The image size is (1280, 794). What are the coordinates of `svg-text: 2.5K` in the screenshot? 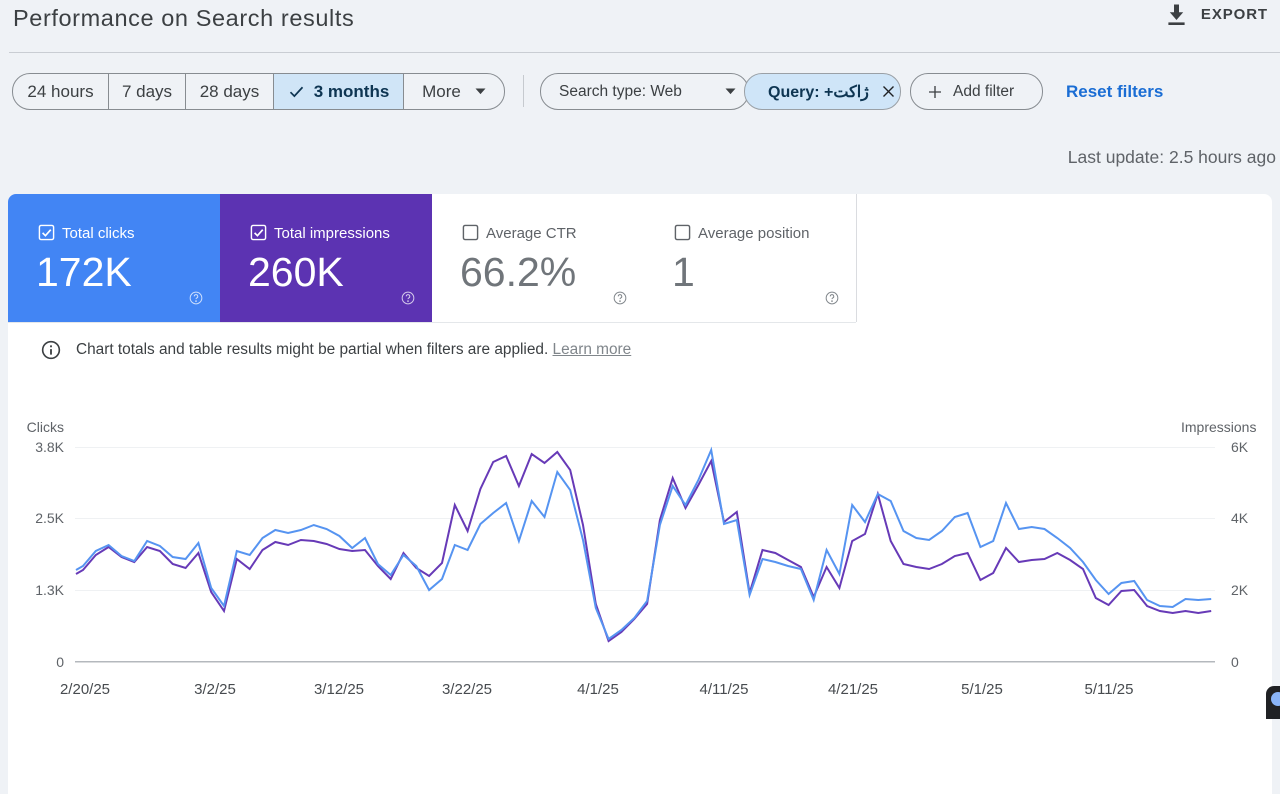 It's located at (49, 518).